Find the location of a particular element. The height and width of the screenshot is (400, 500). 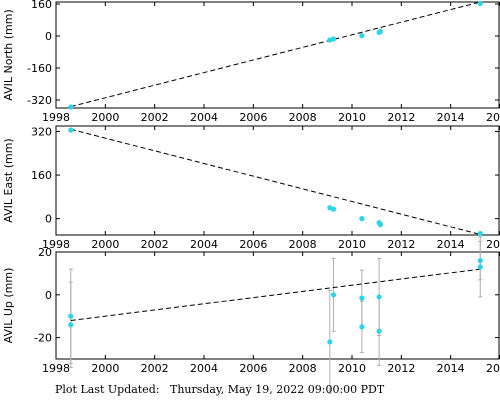

y-tick-label: -20 is located at coordinates (43, 338).